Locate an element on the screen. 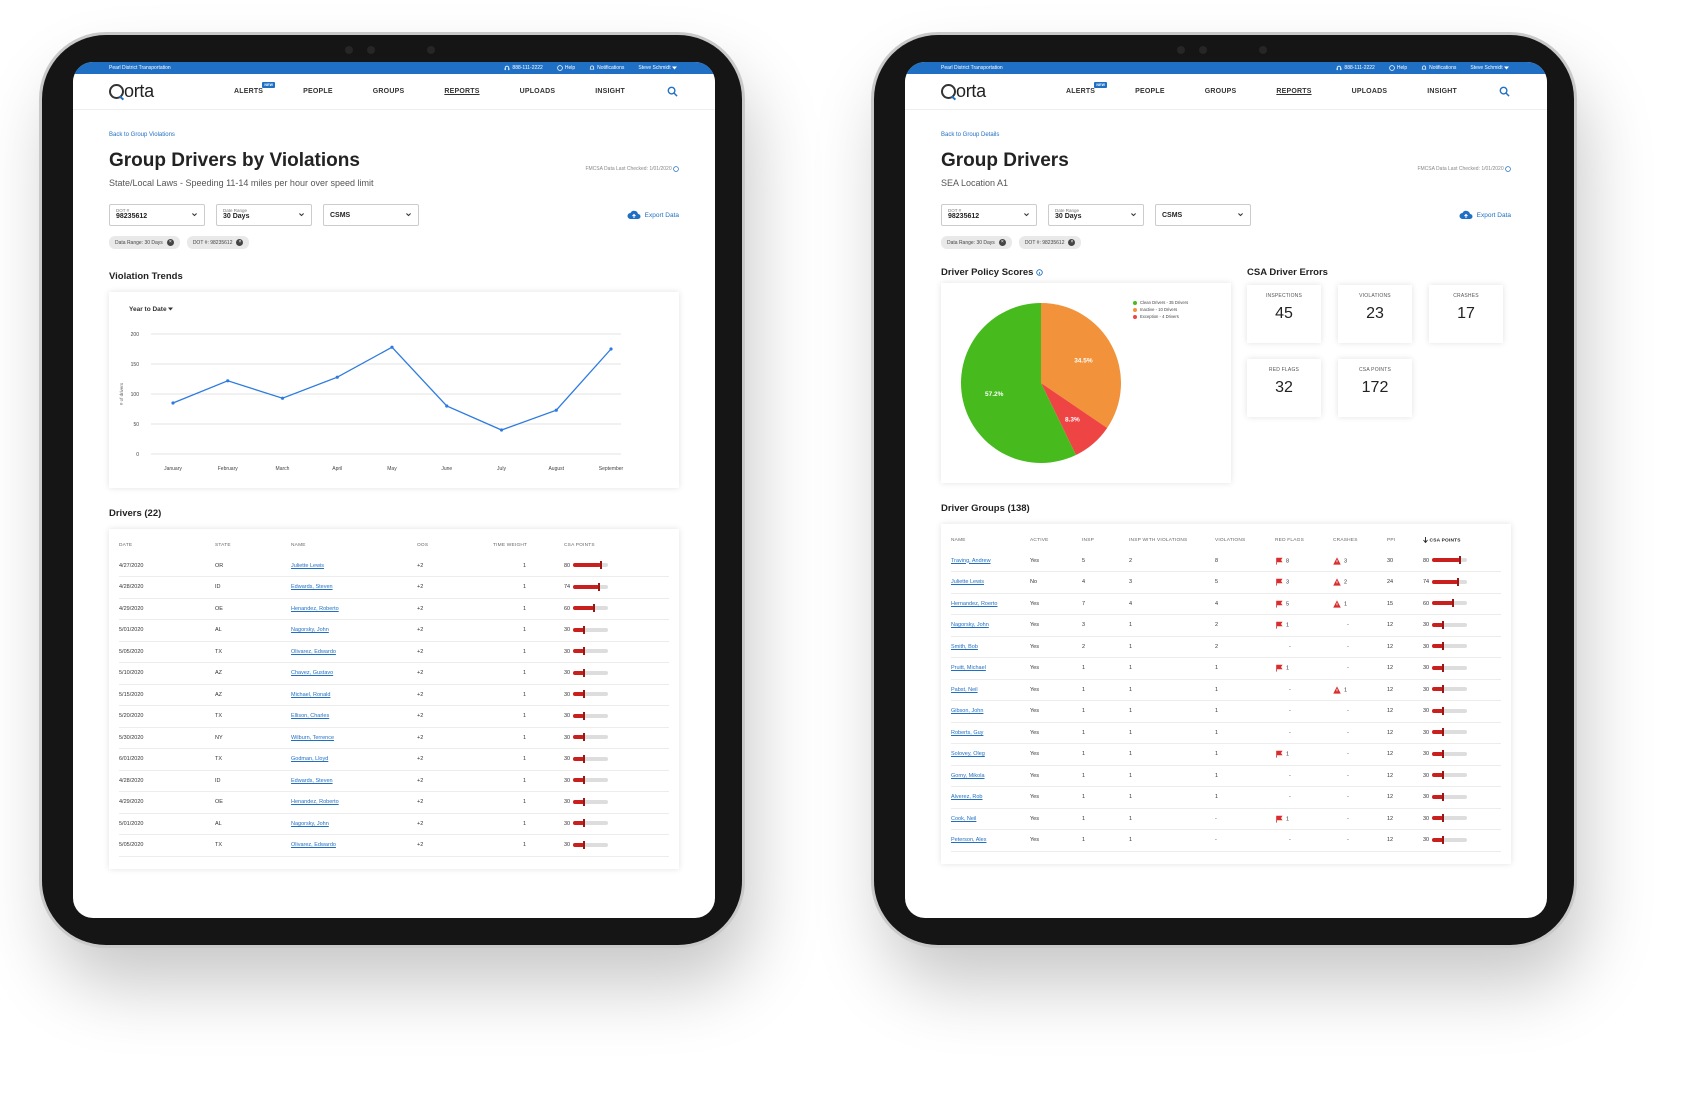 The width and height of the screenshot is (1700, 1105). cell-name: Ellison, Charles is located at coordinates (354, 716).